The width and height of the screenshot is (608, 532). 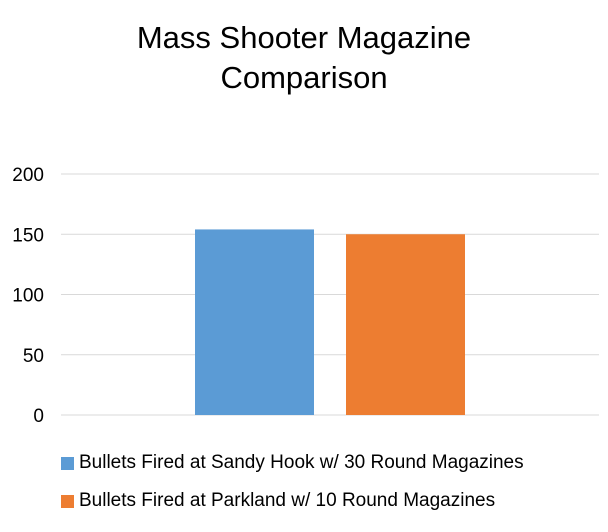 What do you see at coordinates (28, 175) in the screenshot?
I see `y-tick-label-4: 200` at bounding box center [28, 175].